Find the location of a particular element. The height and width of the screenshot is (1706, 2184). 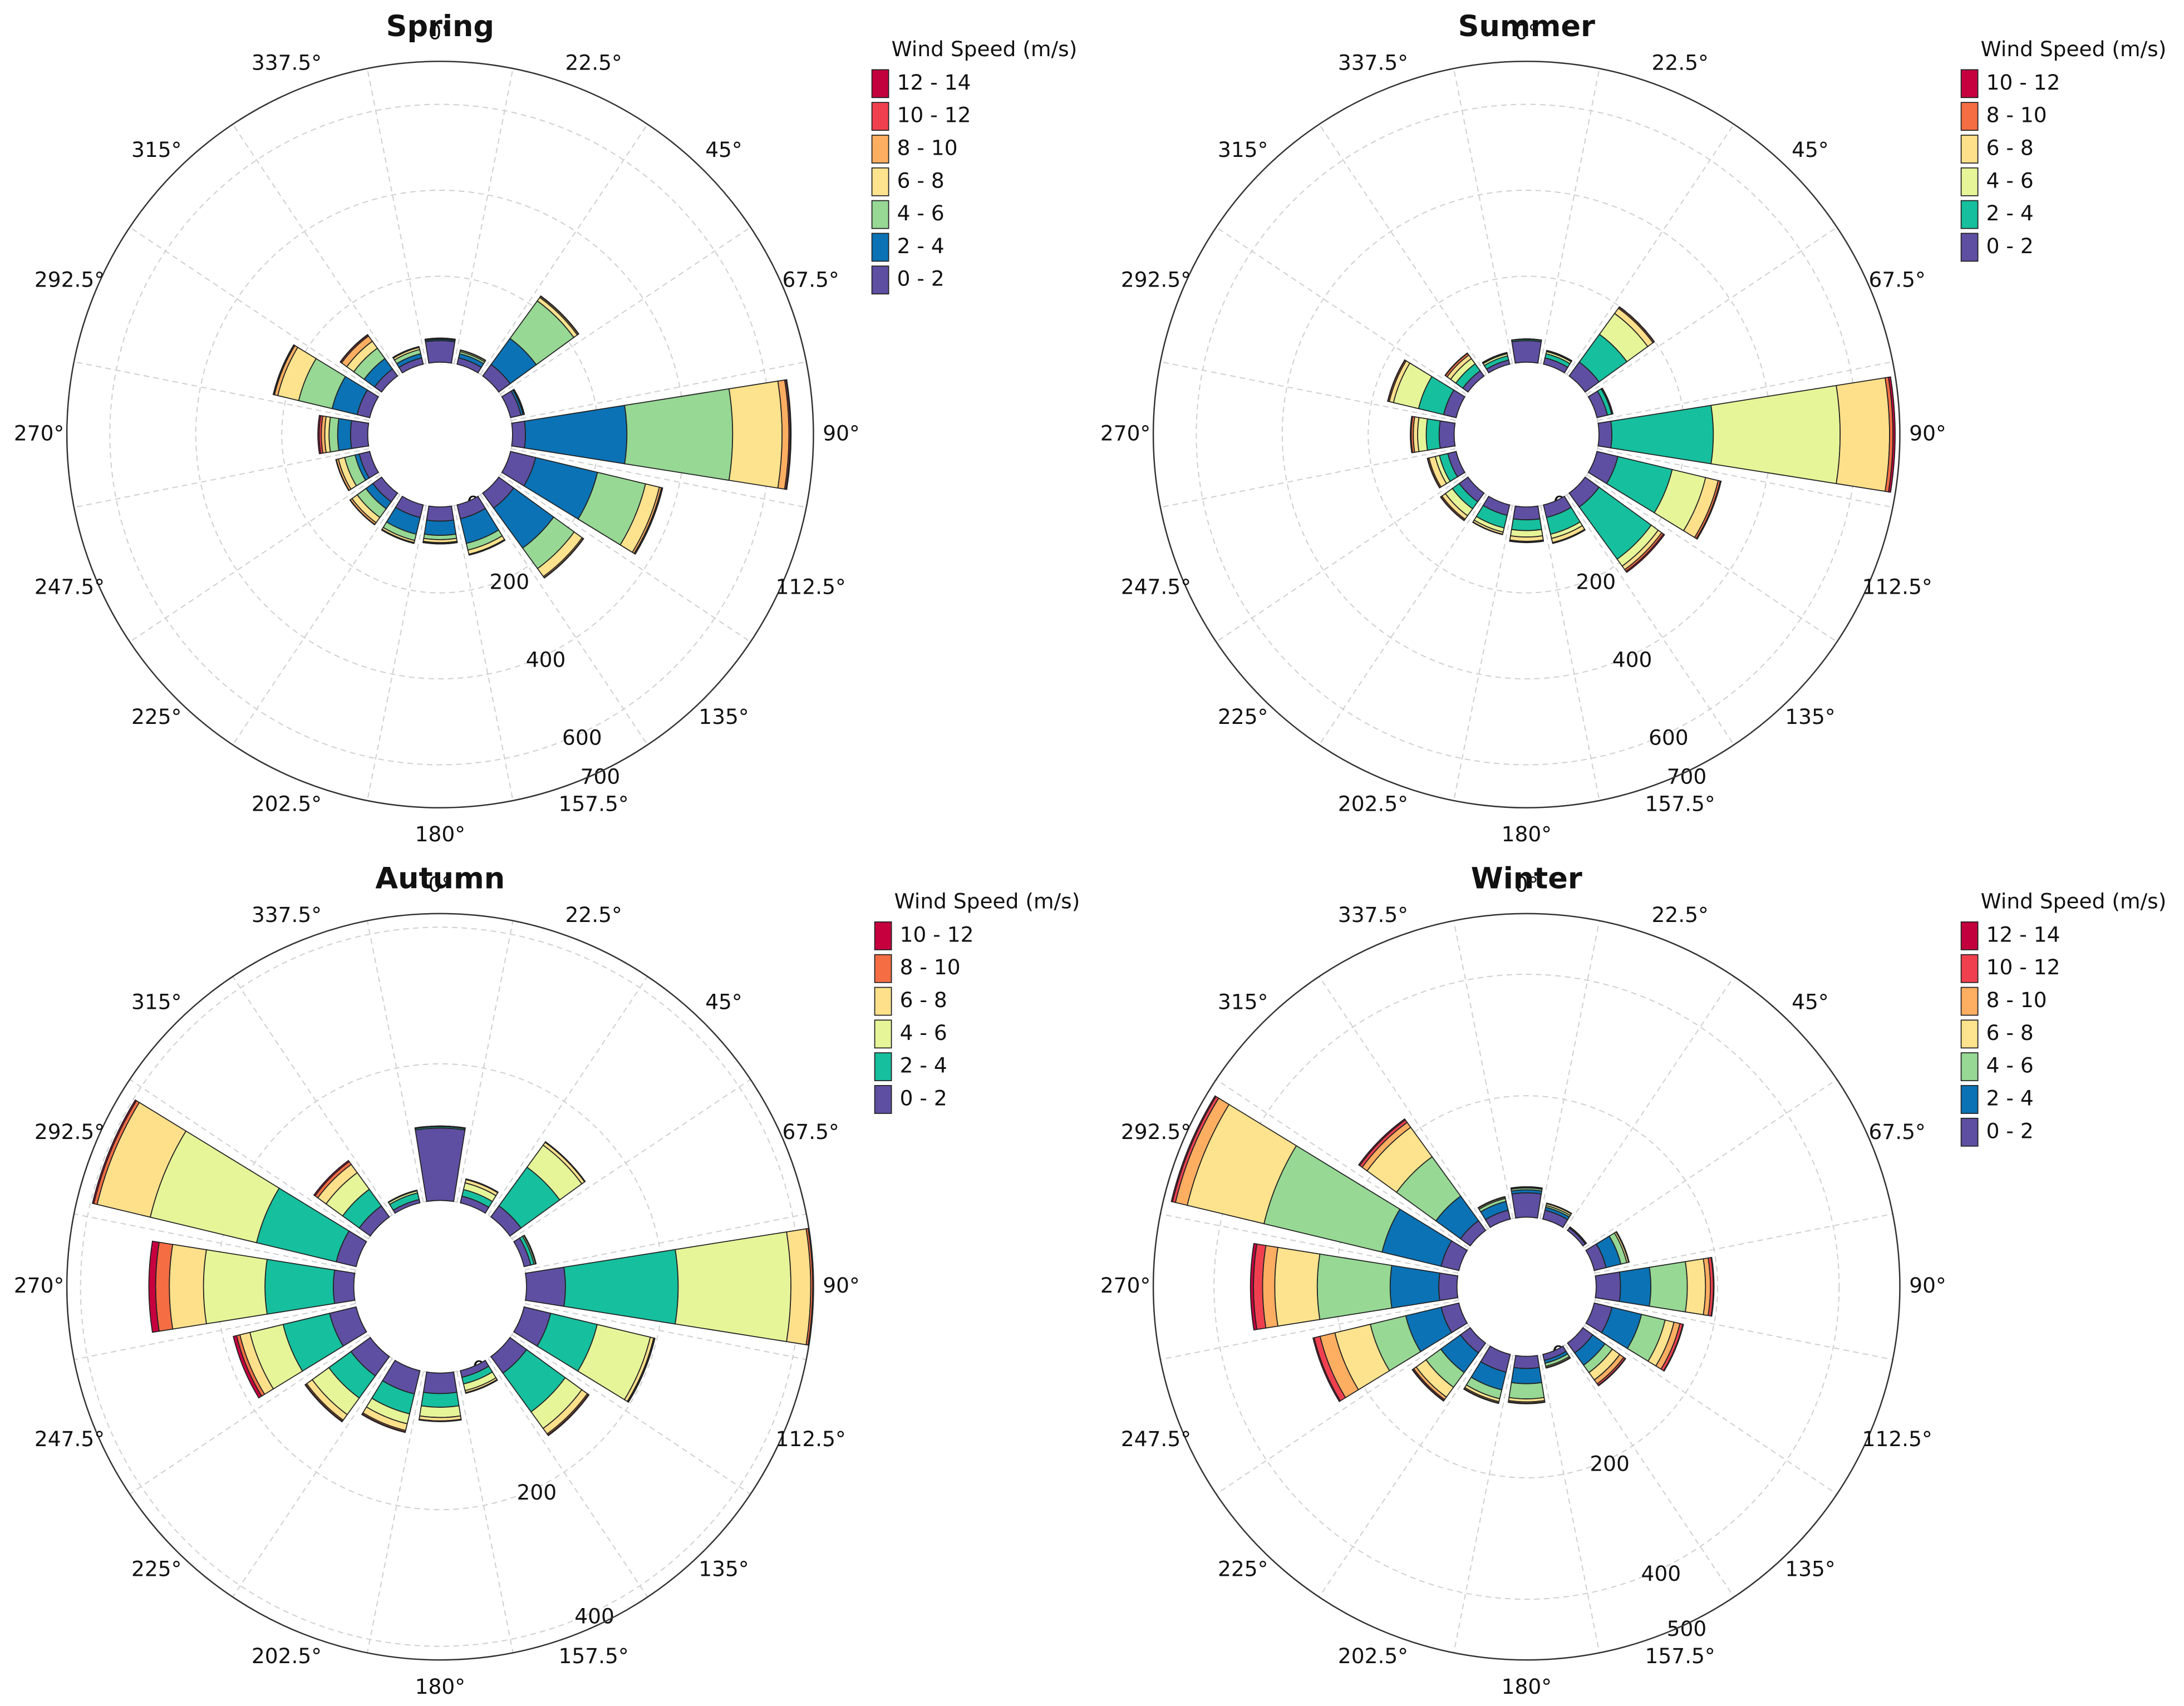

direction-label: 135° is located at coordinates (724, 1569).